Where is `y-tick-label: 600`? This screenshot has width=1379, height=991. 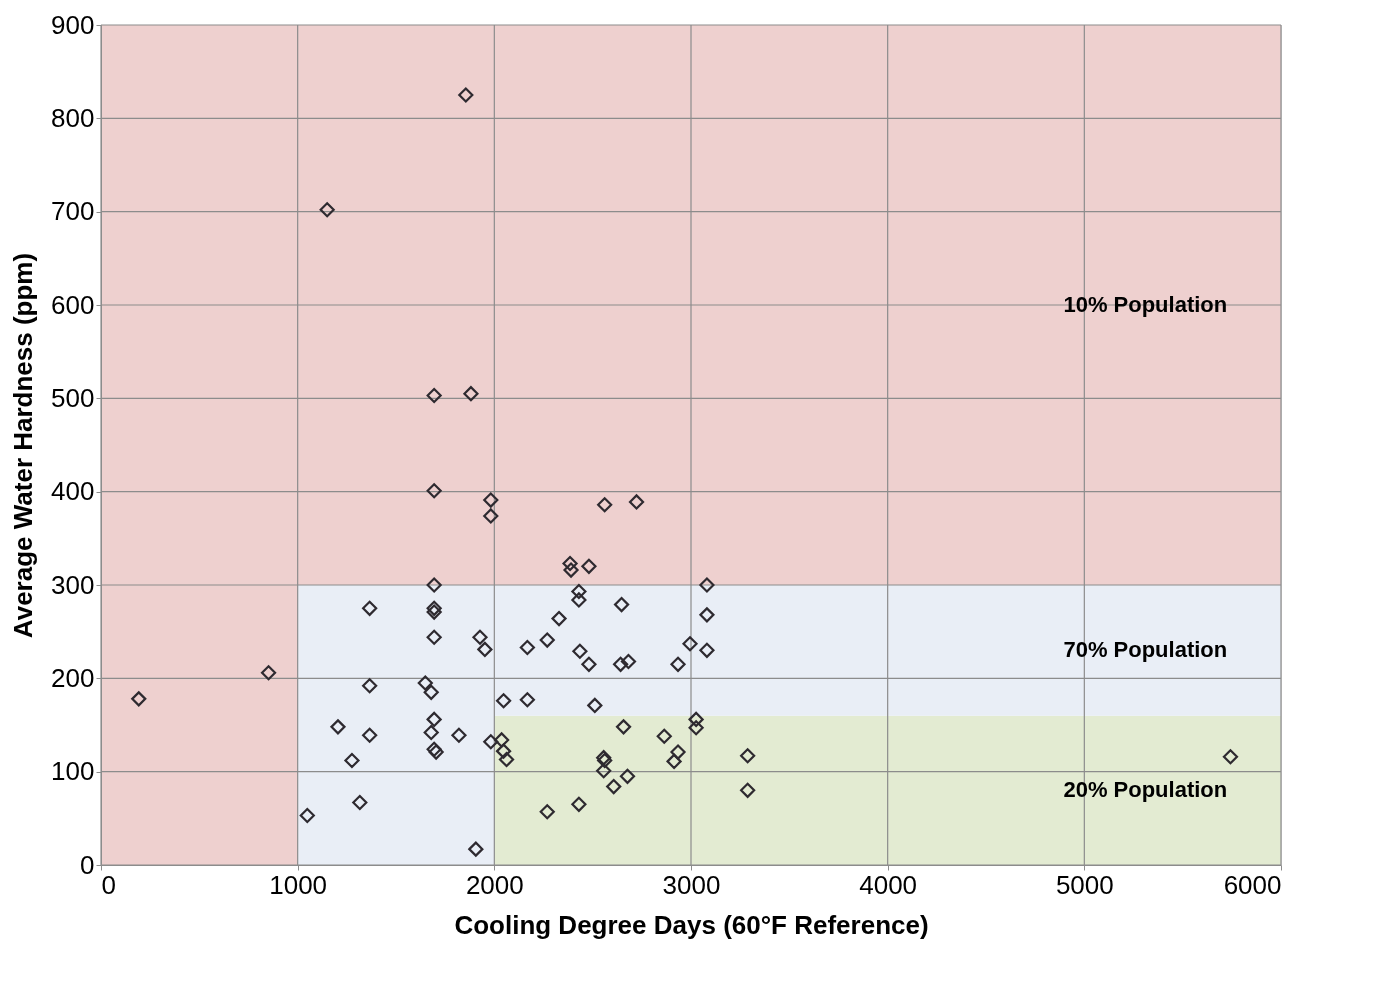
y-tick-label: 600 is located at coordinates (73, 304).